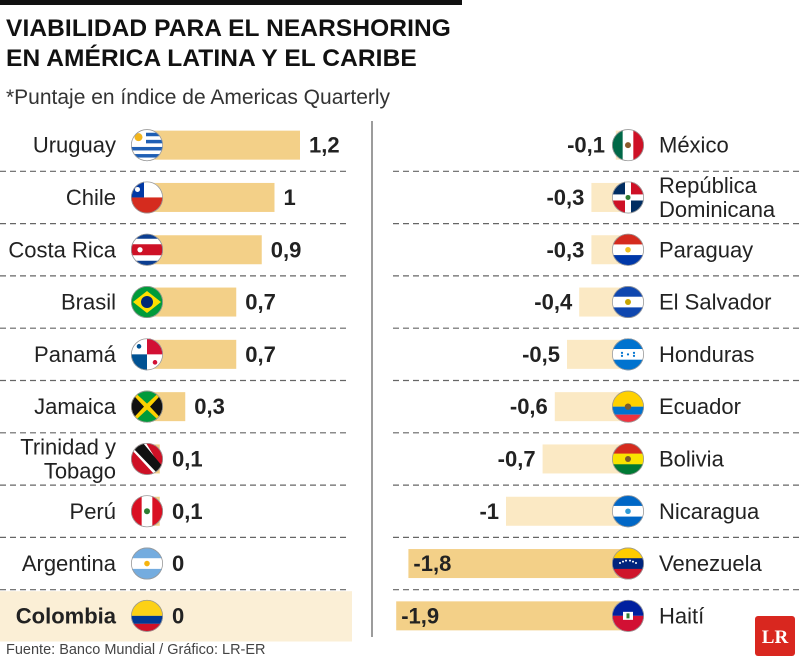 The image size is (800, 664). I want to click on value-label-colombia: 0, so click(178, 615).